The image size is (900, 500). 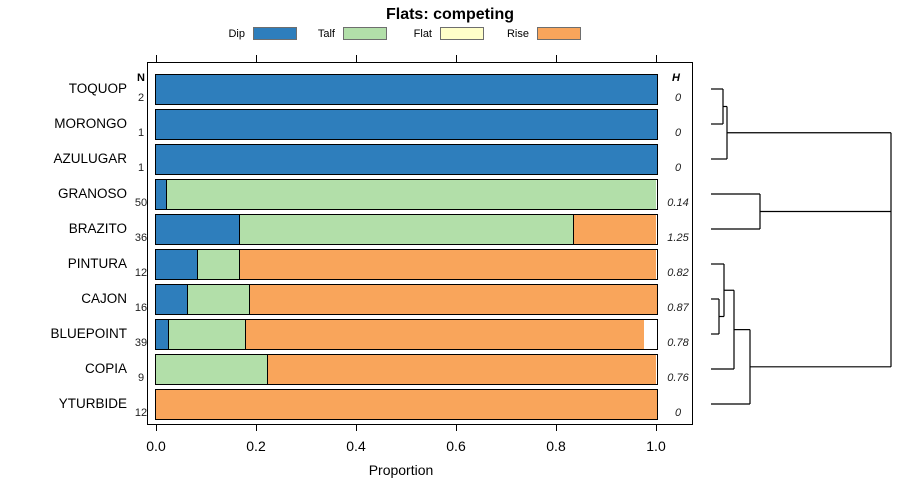 I want to click on bar-bluepoint, so click(x=406, y=334).